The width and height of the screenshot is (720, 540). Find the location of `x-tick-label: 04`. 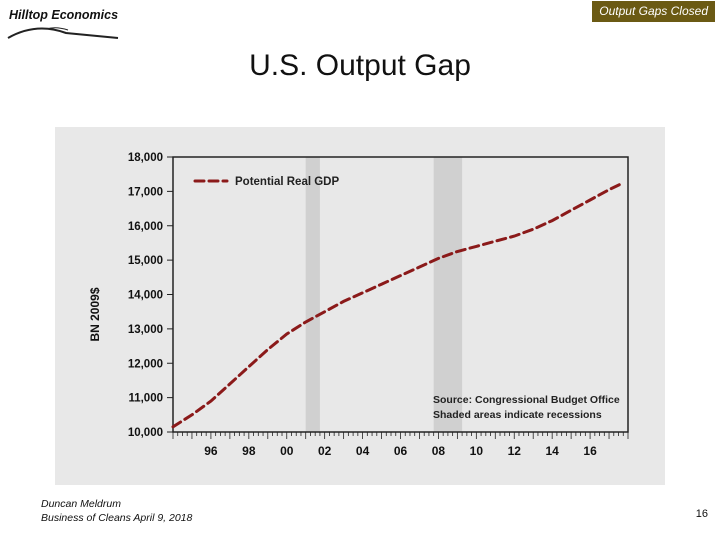

x-tick-label: 04 is located at coordinates (363, 451).